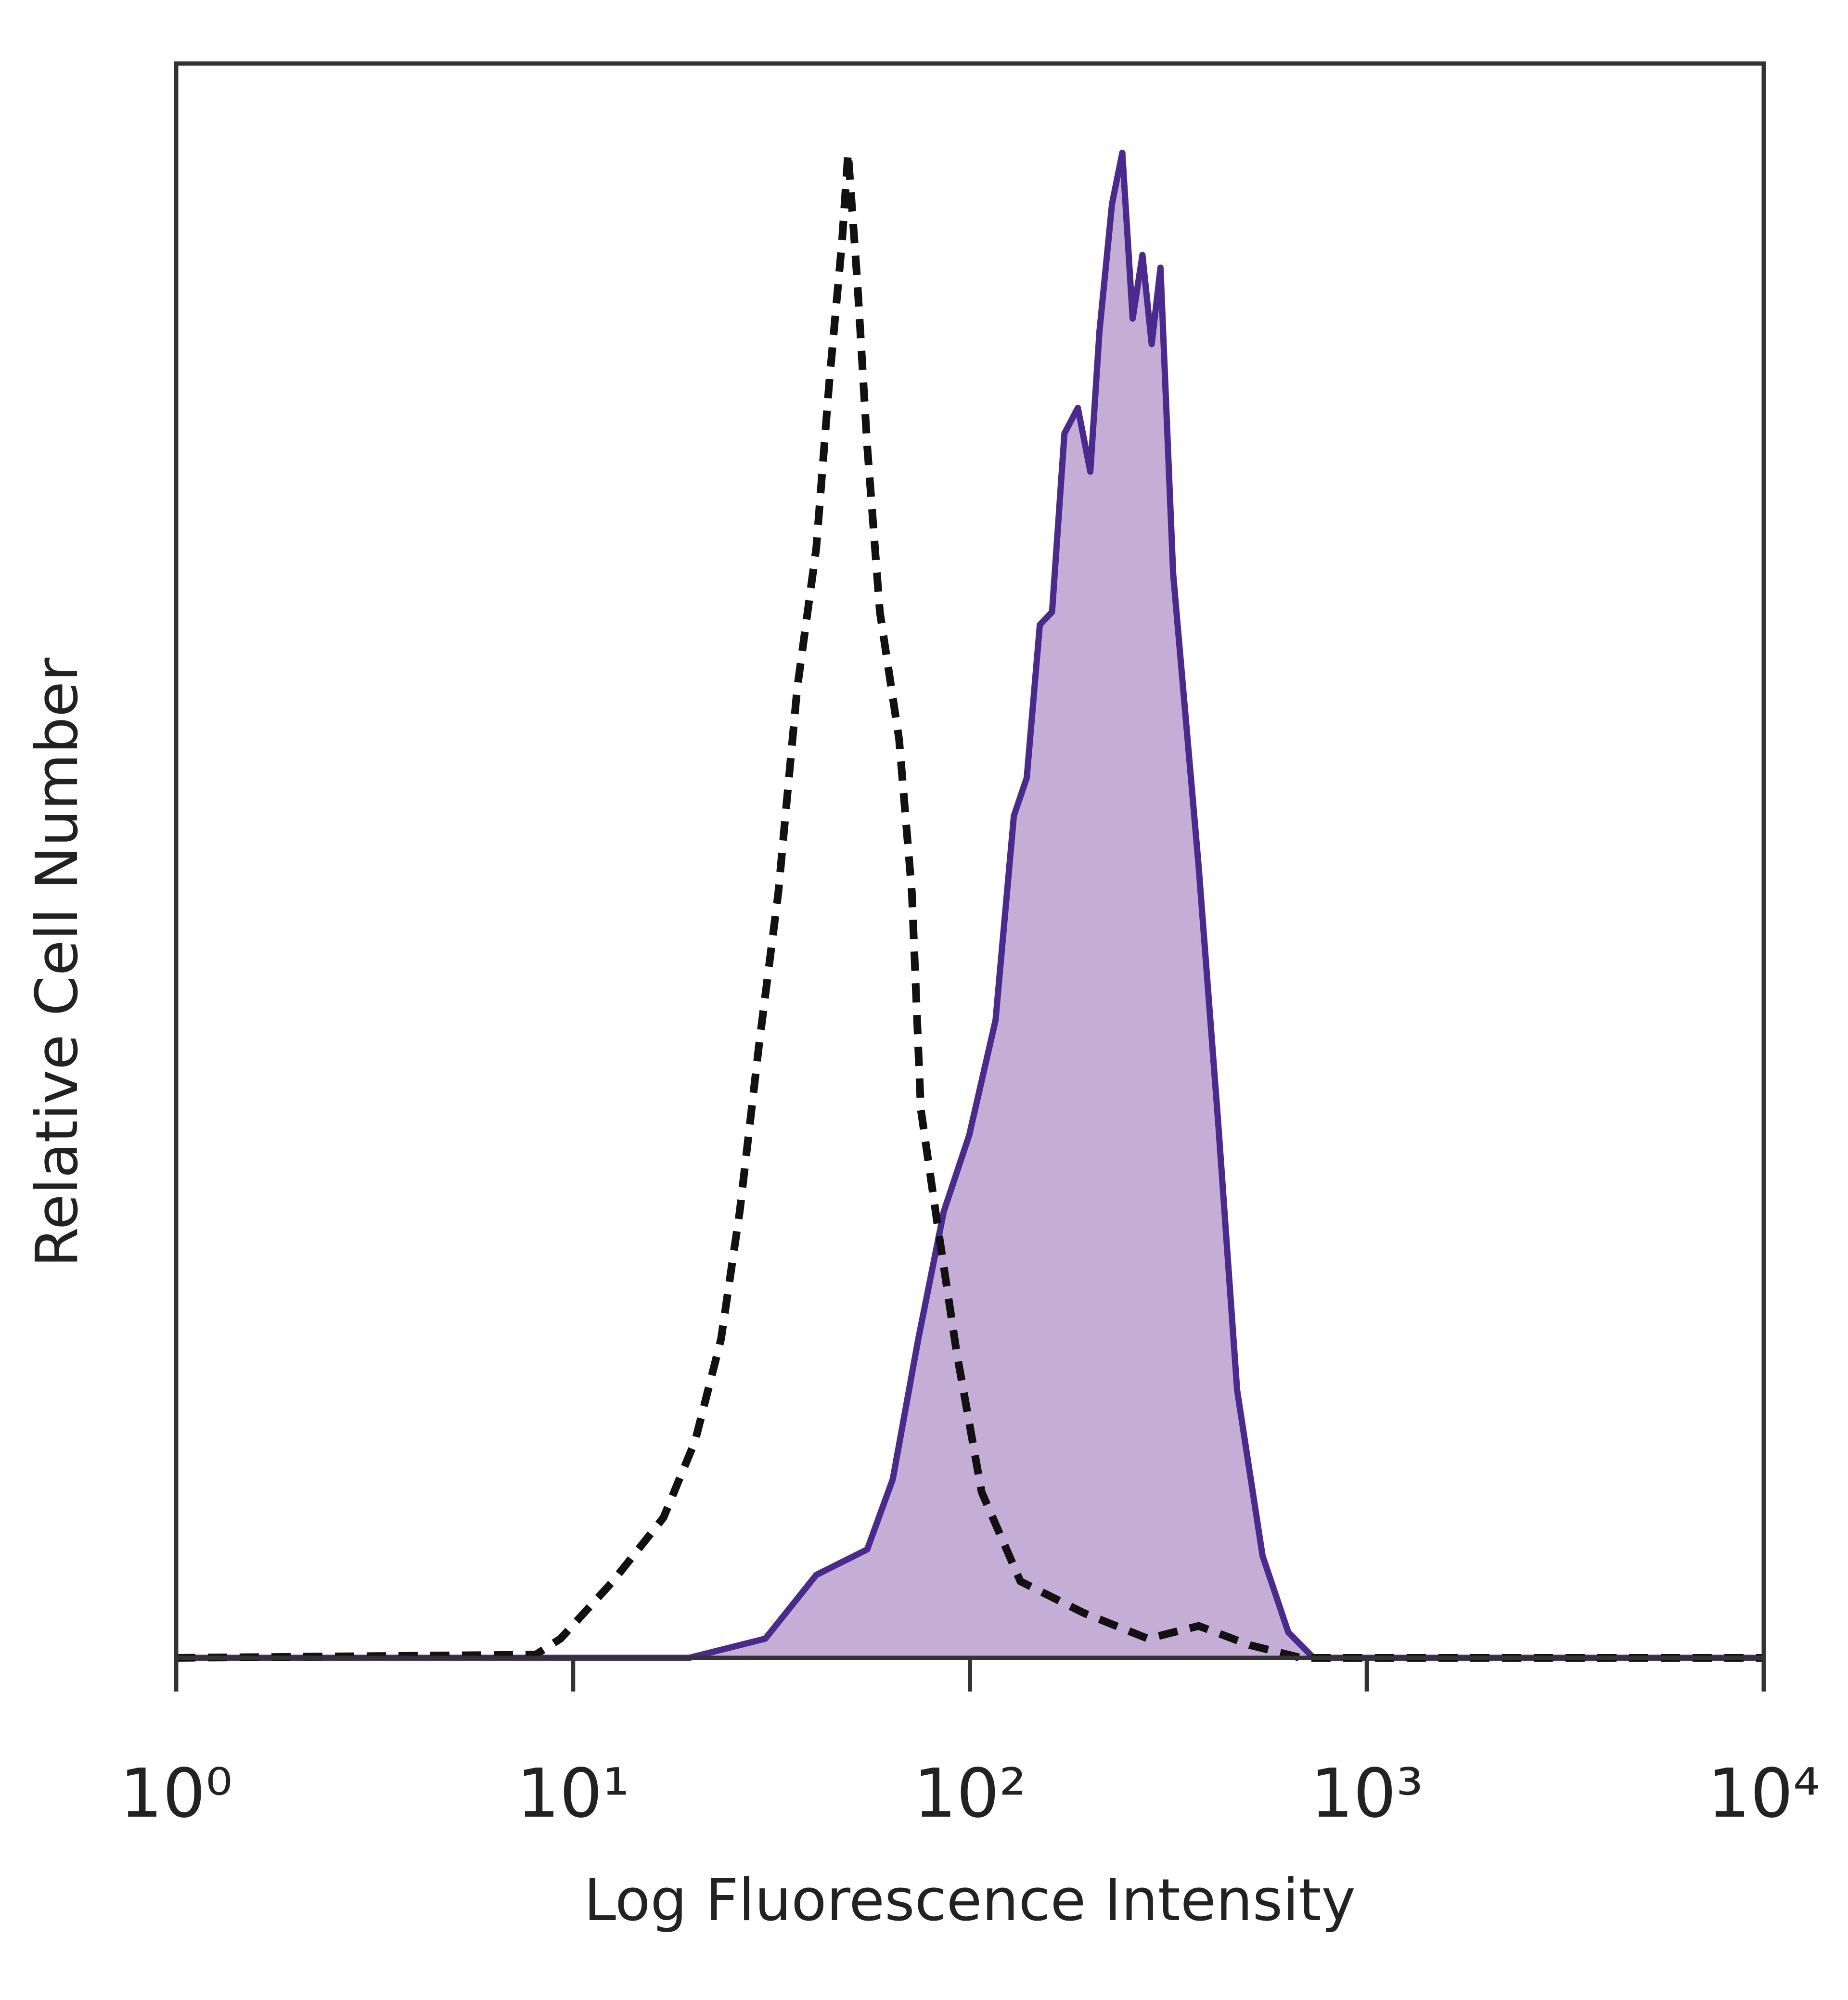  What do you see at coordinates (969, 1794) in the screenshot?
I see `x-tick-label: 10²` at bounding box center [969, 1794].